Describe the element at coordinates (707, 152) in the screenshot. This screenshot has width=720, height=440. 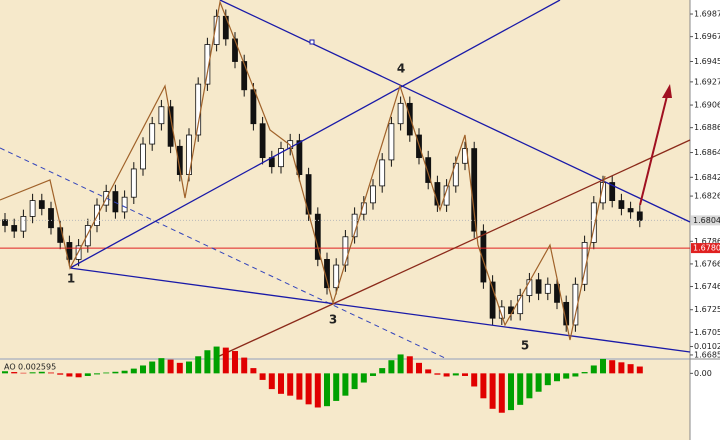
I see `y-tick-label: 1.68645` at that location.